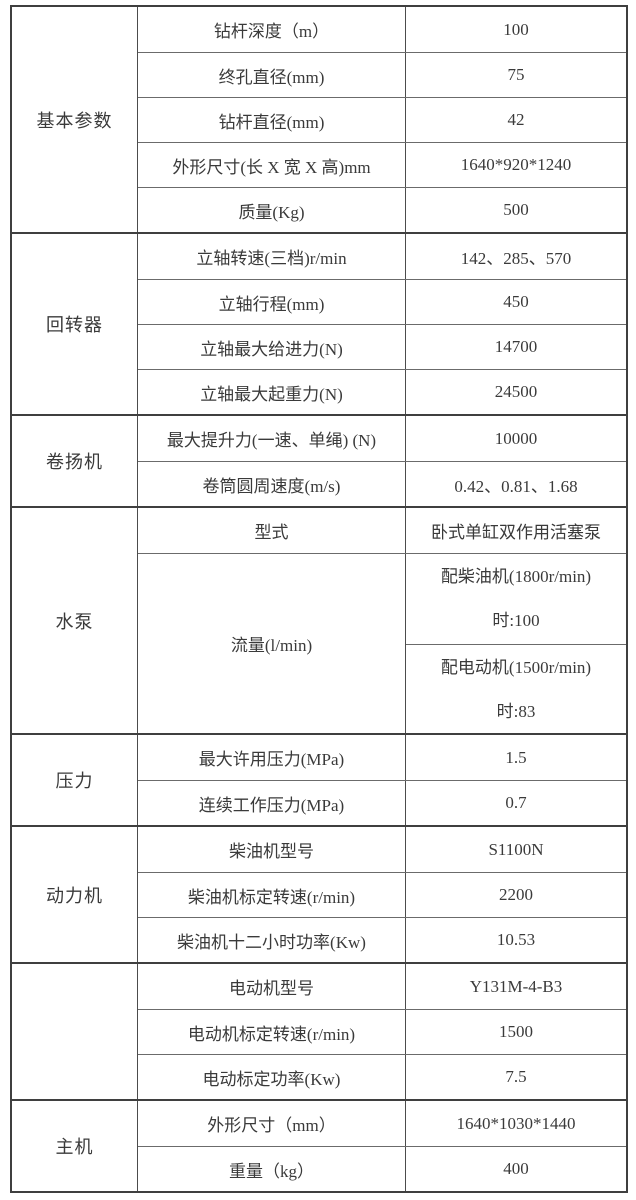  I want to click on table-row: 质量(Kg) 500, so click(382, 209).